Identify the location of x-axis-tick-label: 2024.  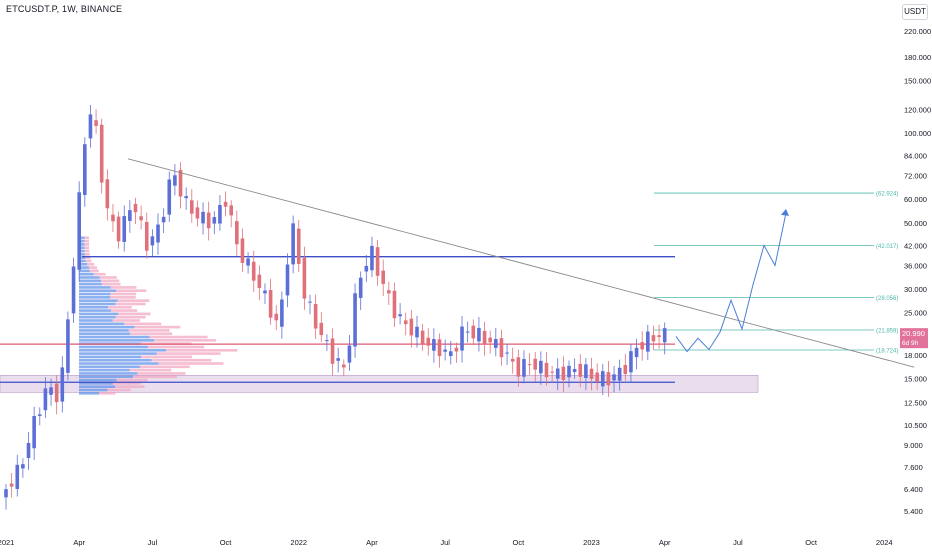
(884, 542).